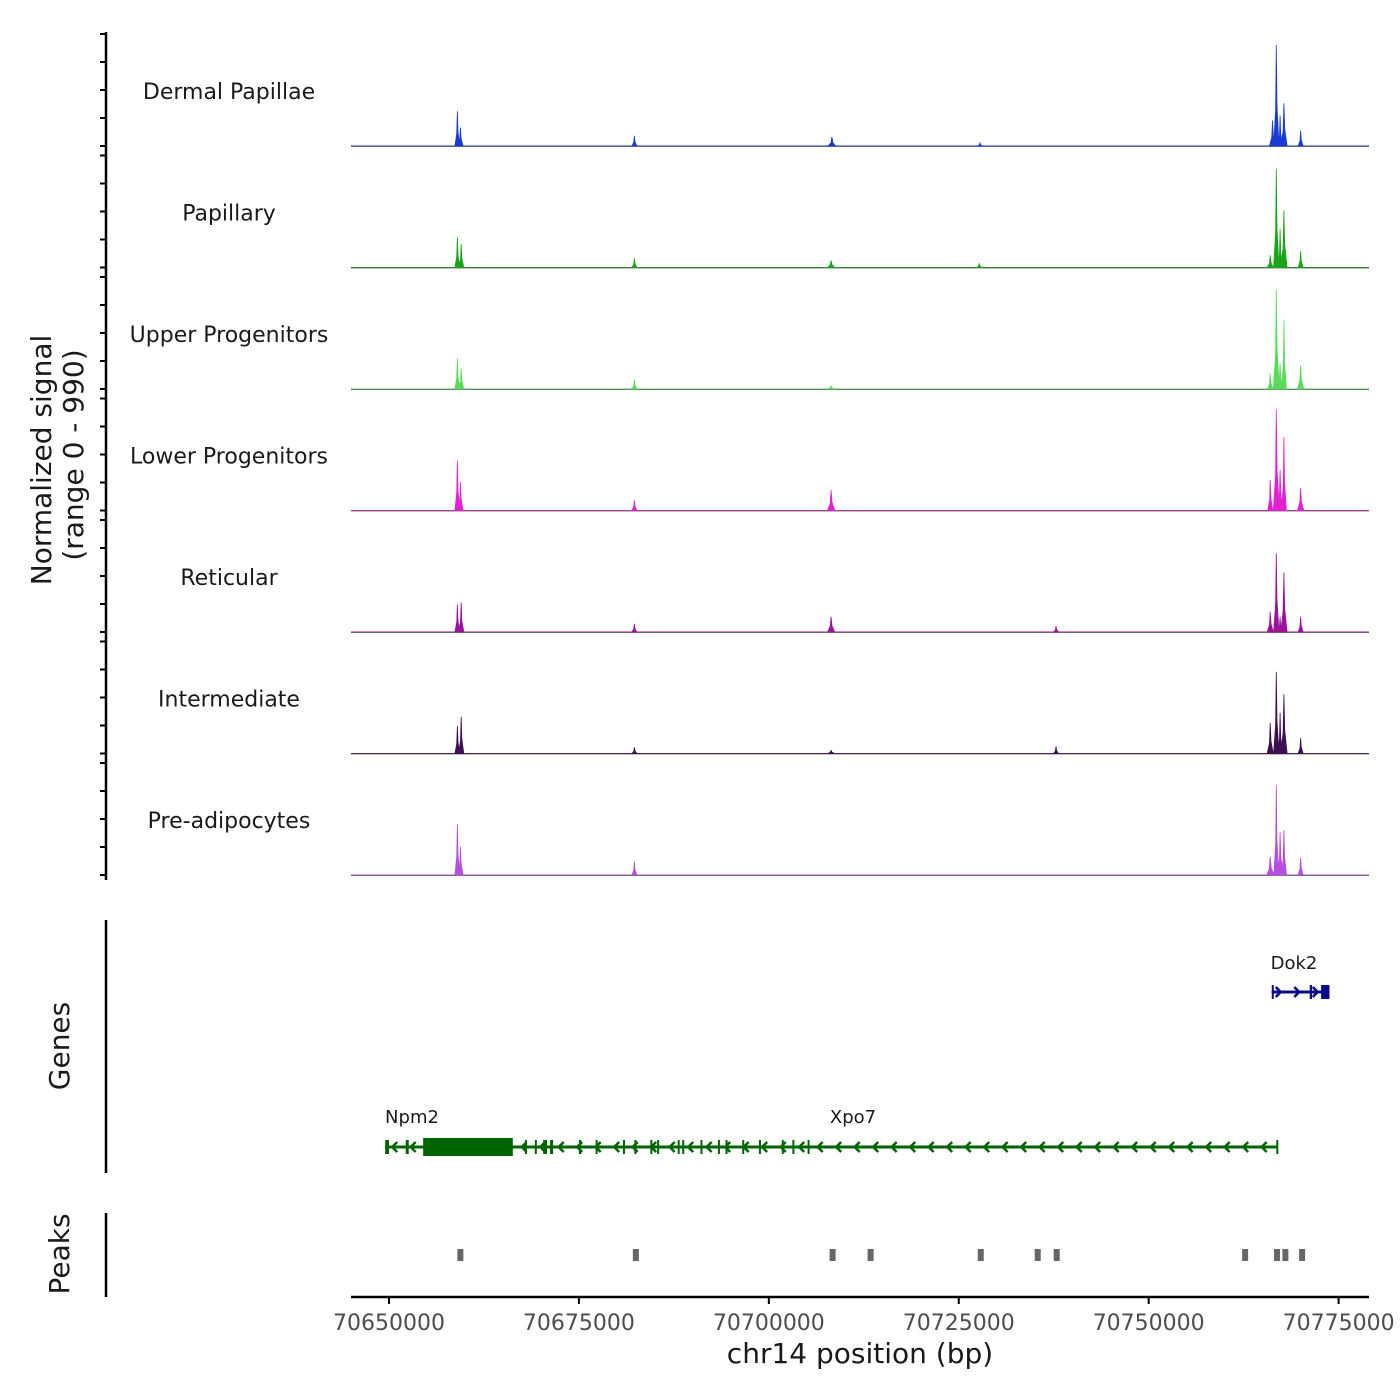 The height and width of the screenshot is (1400, 1400). Describe the element at coordinates (881, 1255) in the screenshot. I see `peak-regions` at that location.